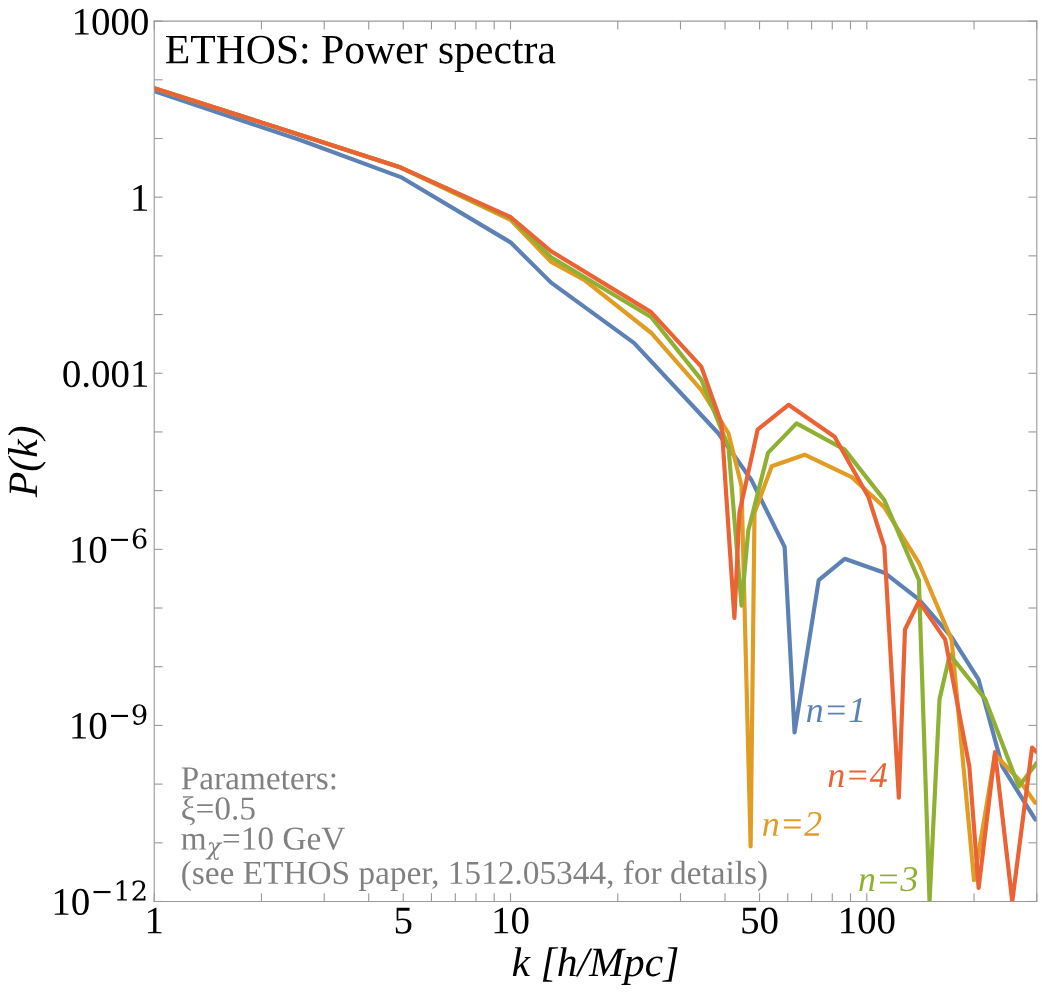  I want to click on chart-title: ETHOS: Power spectra, so click(361, 54).